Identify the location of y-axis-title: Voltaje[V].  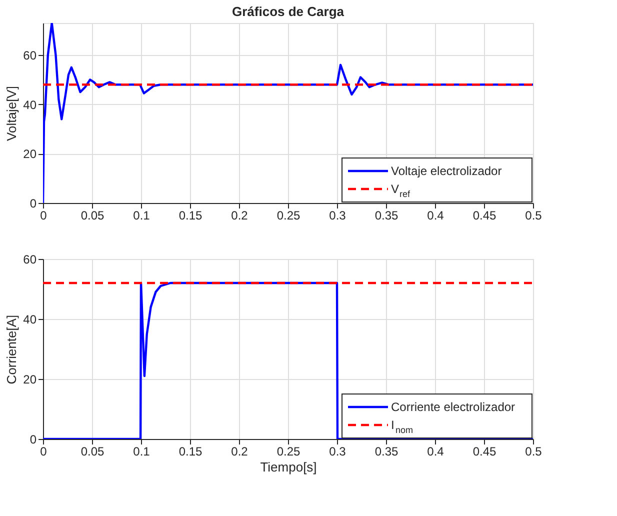
(12, 113).